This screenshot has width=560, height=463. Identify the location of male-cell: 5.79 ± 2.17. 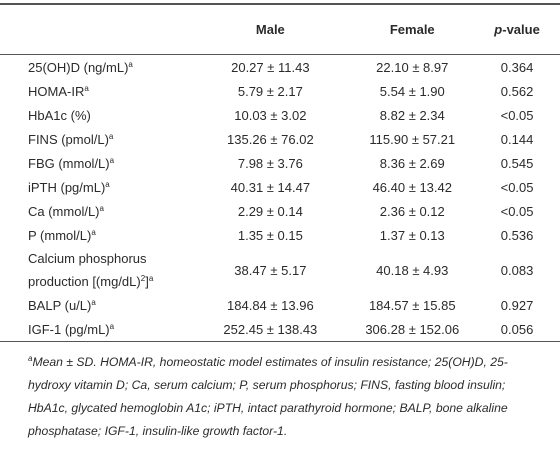
(270, 91).